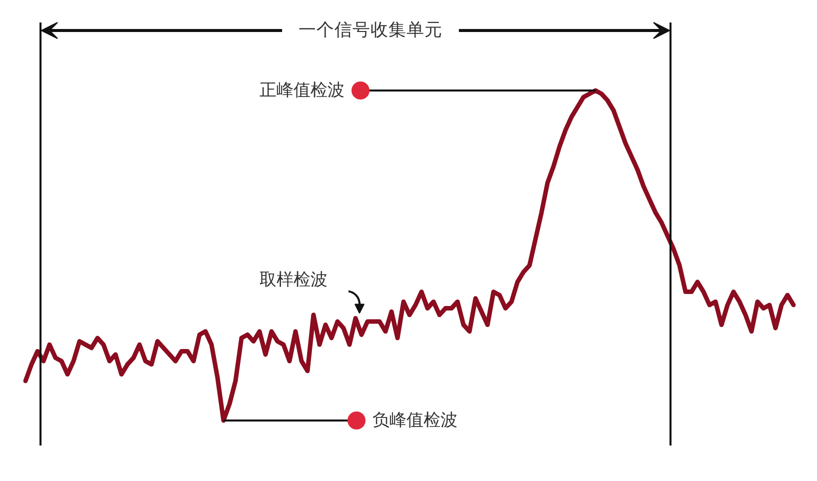 The height and width of the screenshot is (481, 817). I want to click on text: 一个信号收集单元, so click(370, 30).